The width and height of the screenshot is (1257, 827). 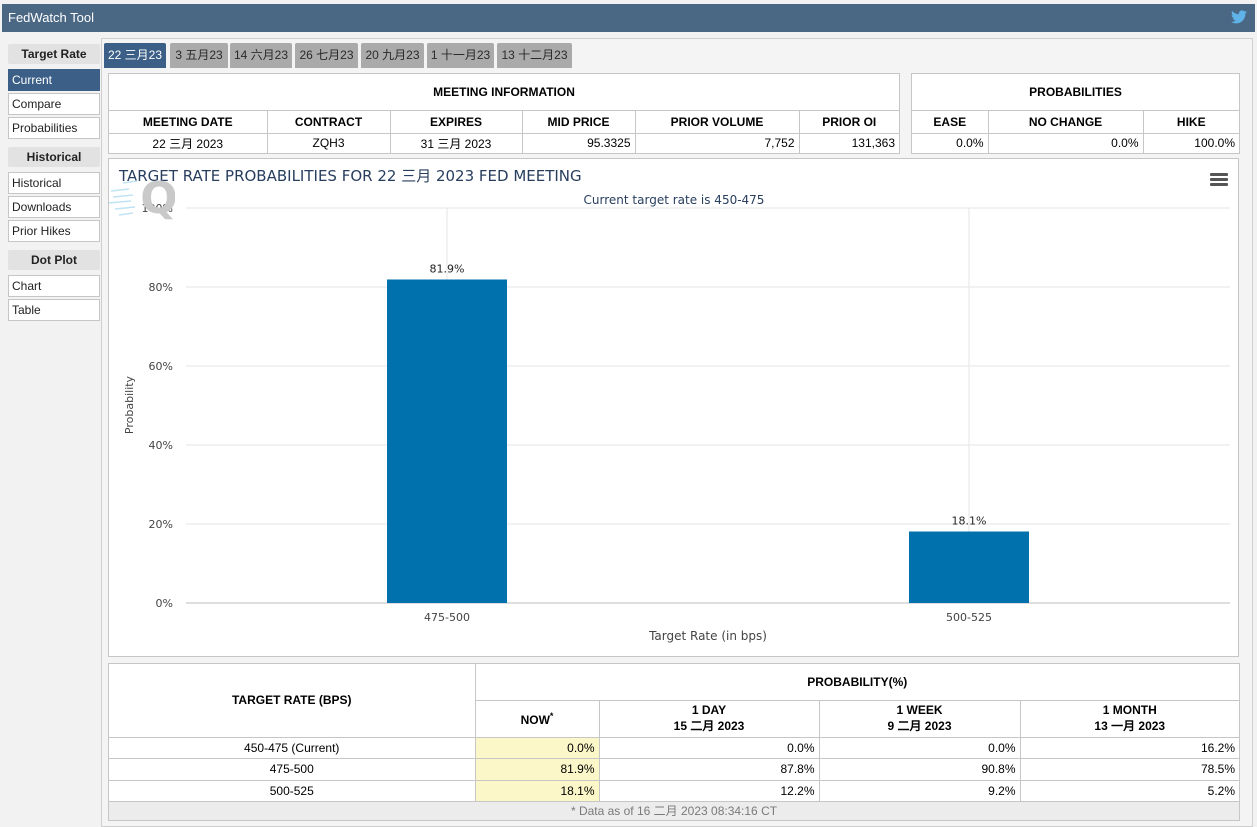 I want to click on 1-month-cell: 16.2%, so click(x=1129, y=747).